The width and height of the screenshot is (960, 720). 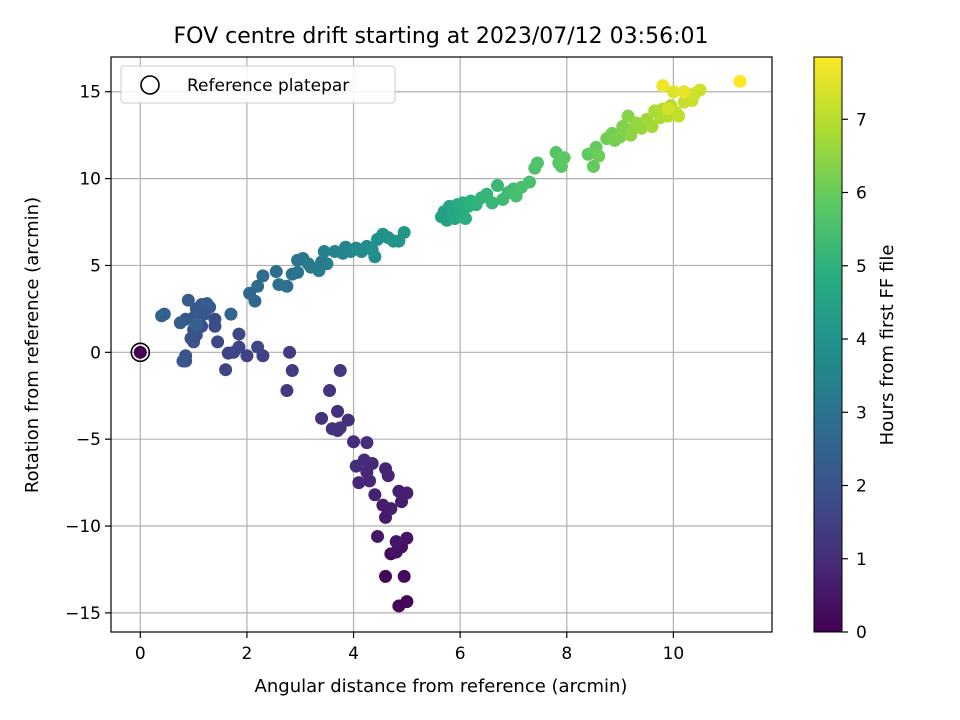 What do you see at coordinates (566, 654) in the screenshot?
I see `x-tick-label: 8` at bounding box center [566, 654].